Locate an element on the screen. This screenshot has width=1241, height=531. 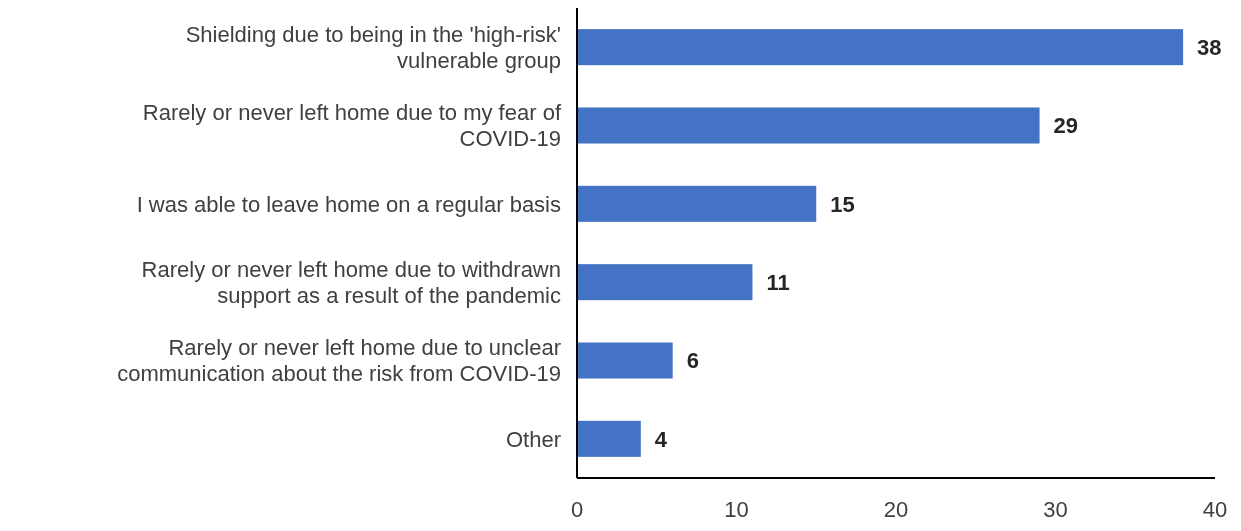
data-label: 38 is located at coordinates (1209, 47).